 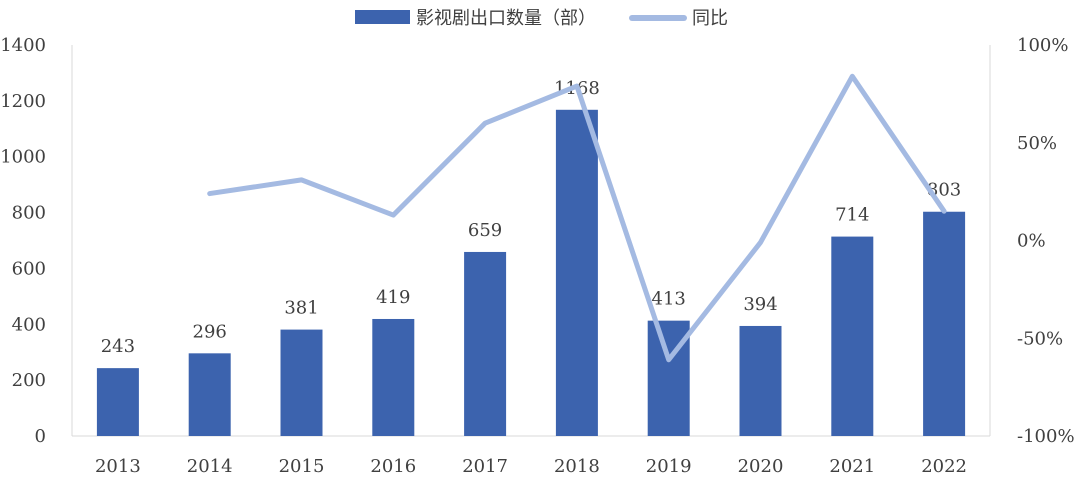 What do you see at coordinates (382, 17) in the screenshot?
I see `legend-bar-swatch` at bounding box center [382, 17].